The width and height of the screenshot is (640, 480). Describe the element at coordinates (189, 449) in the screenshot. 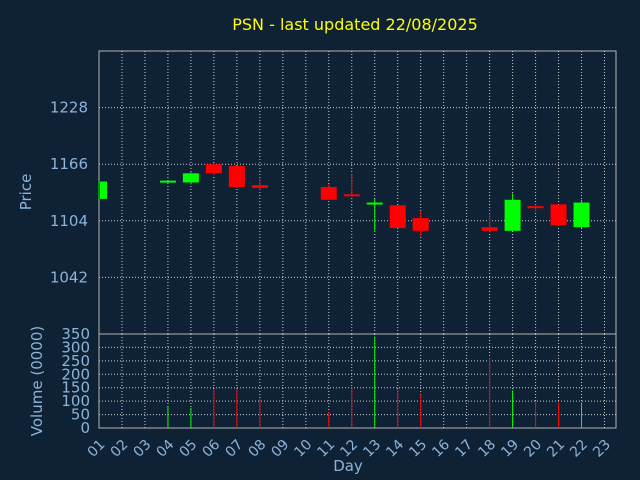

I see `x-tick-label: 05` at that location.